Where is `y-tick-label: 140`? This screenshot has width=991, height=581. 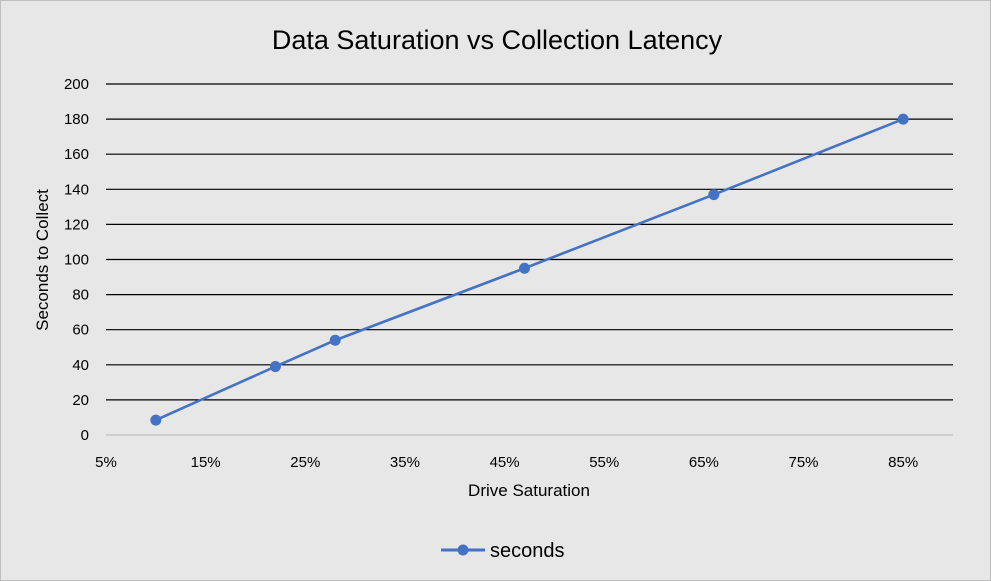 y-tick-label: 140 is located at coordinates (76, 189).